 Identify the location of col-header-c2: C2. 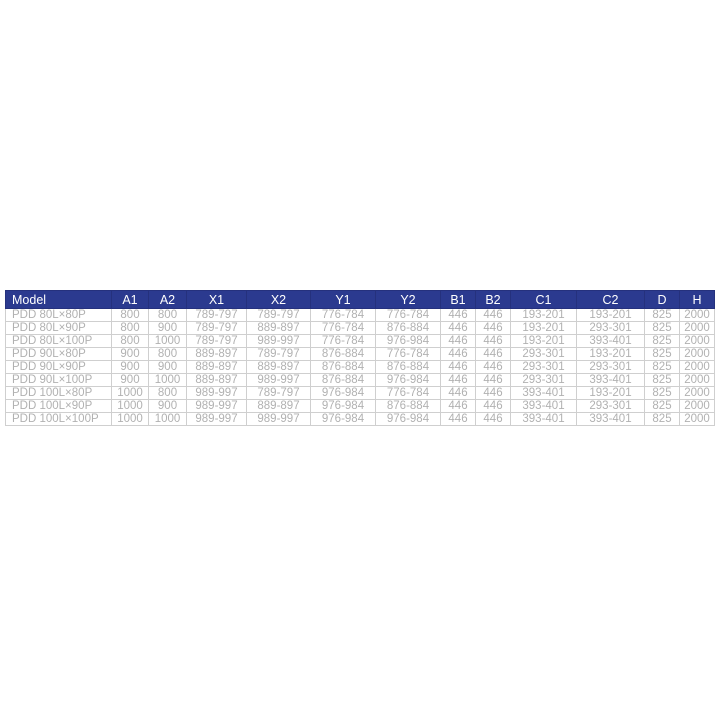
(610, 299).